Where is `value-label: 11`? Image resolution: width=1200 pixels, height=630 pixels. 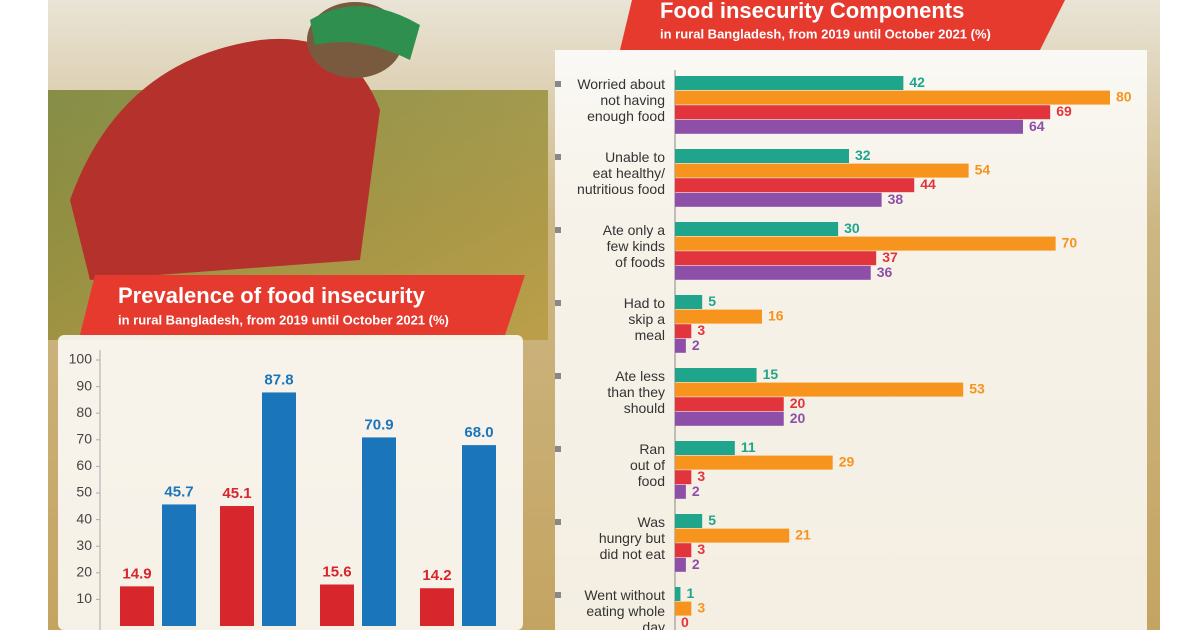
value-label: 11 is located at coordinates (748, 447).